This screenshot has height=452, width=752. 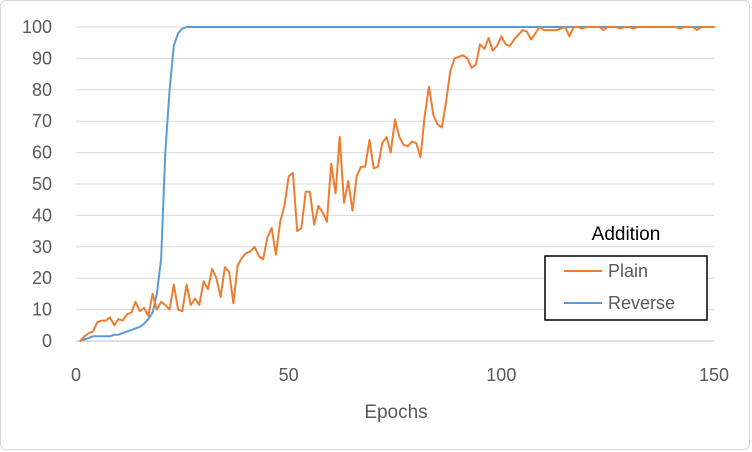 I want to click on x-tick-label: 50, so click(x=289, y=375).